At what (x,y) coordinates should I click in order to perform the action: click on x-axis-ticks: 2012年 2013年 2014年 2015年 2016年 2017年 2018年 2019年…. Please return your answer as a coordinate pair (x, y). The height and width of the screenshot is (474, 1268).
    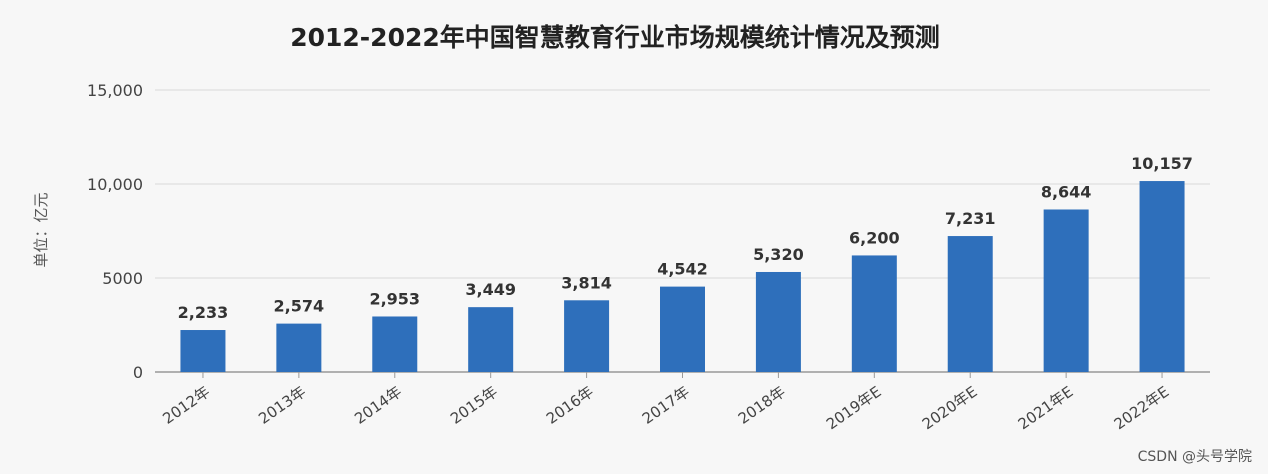
    Looking at the image, I should click on (665, 402).